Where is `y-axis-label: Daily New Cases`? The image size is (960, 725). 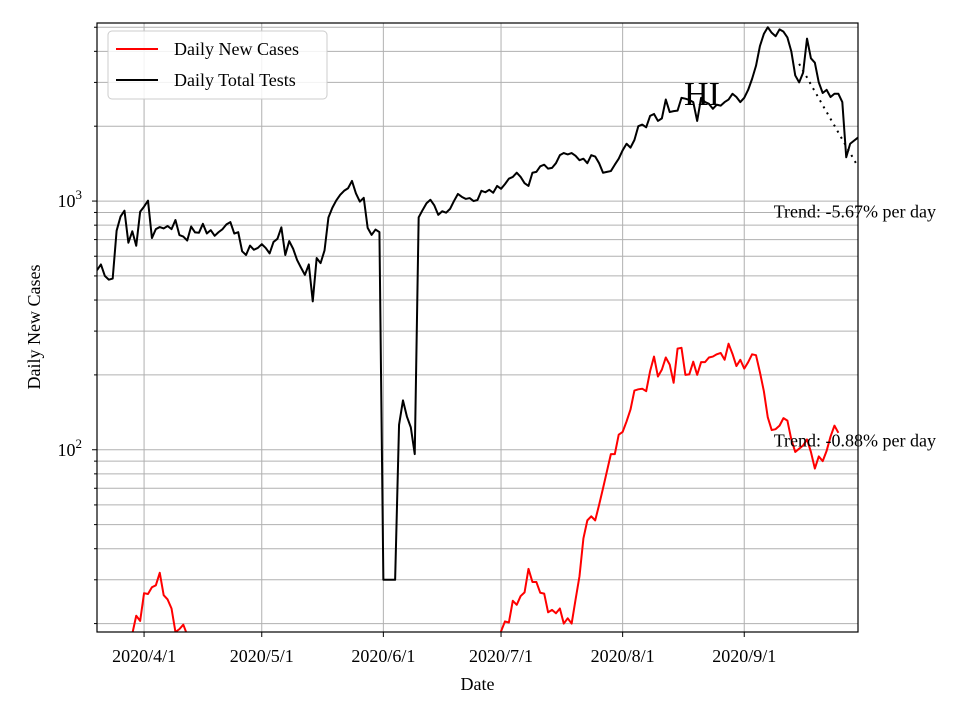 y-axis-label: Daily New Cases is located at coordinates (34, 327).